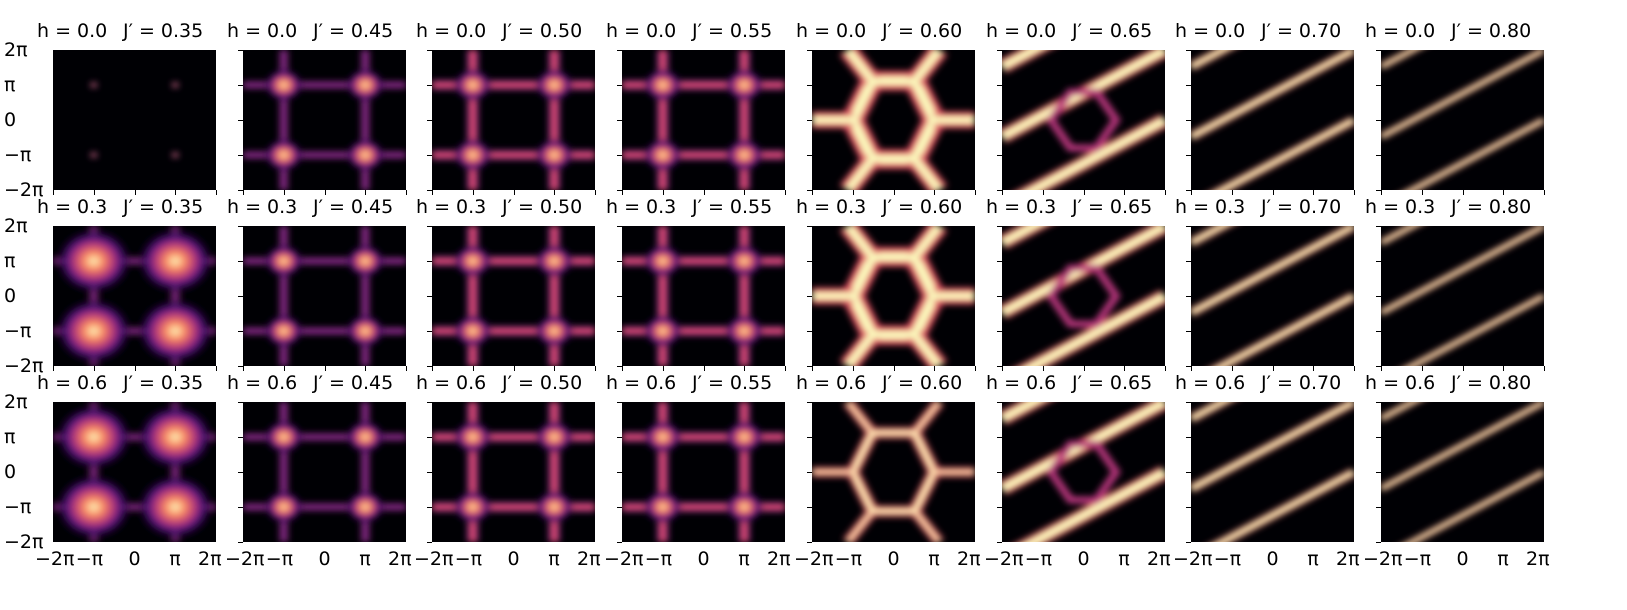  Describe the element at coordinates (134, 559) in the screenshot. I see `x-tick-label: 0` at that location.